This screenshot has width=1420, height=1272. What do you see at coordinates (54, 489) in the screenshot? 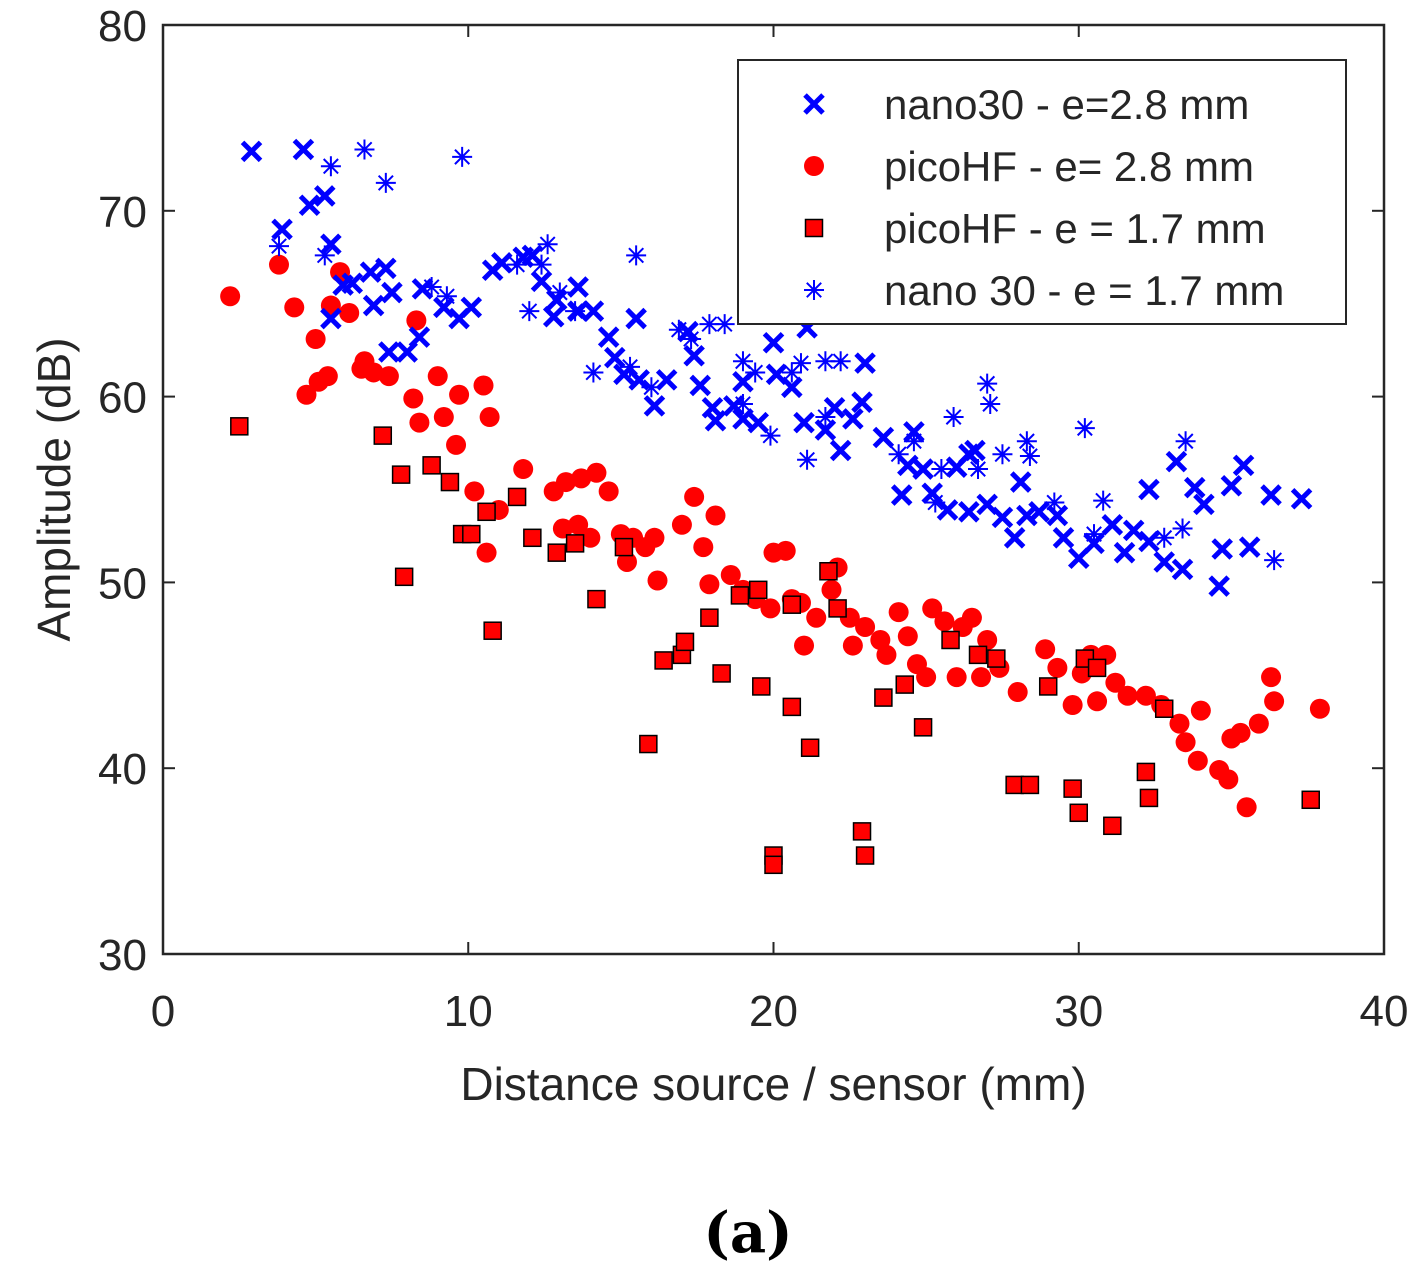
I see `y-axis-label: Amplitude (dB)` at bounding box center [54, 489].